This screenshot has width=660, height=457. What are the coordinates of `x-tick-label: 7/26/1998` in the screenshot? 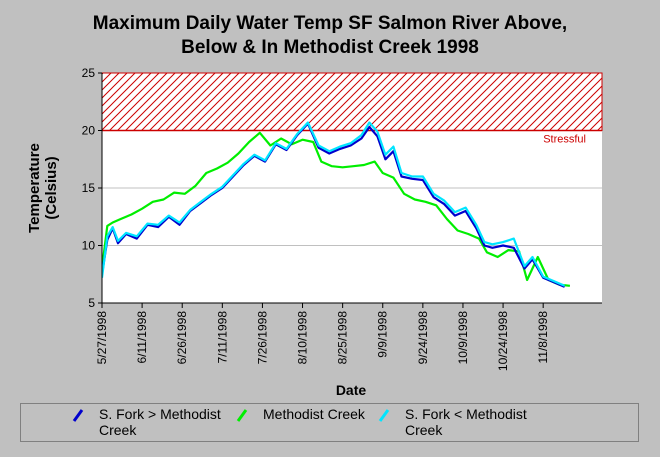 It's located at (262, 338).